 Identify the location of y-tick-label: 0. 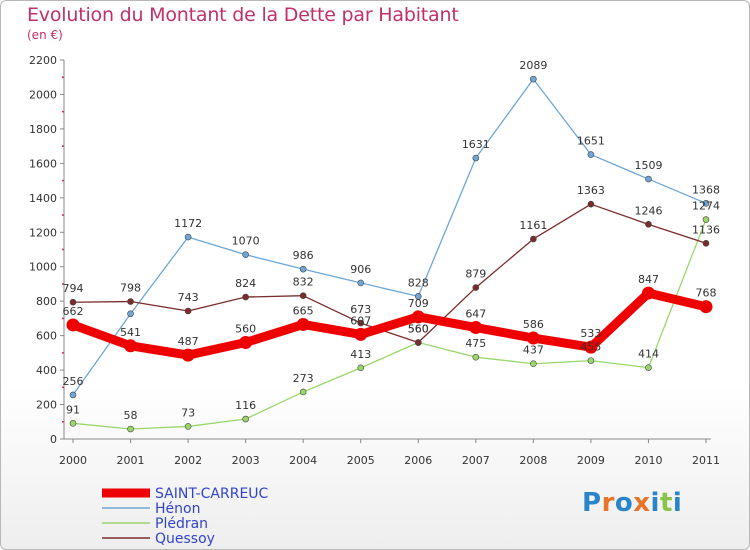
(53, 439).